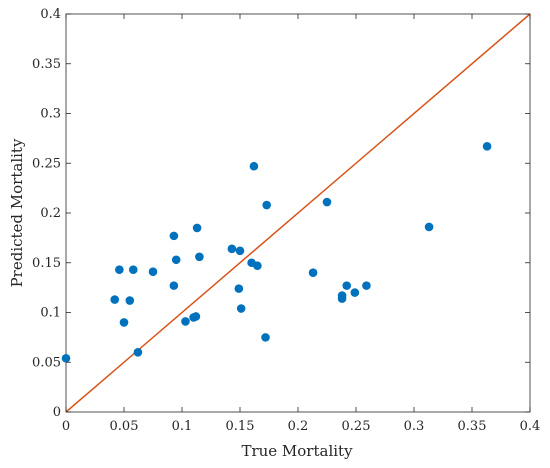 This screenshot has width=550, height=468. I want to click on y-tick-label: 0.1, so click(50, 313).